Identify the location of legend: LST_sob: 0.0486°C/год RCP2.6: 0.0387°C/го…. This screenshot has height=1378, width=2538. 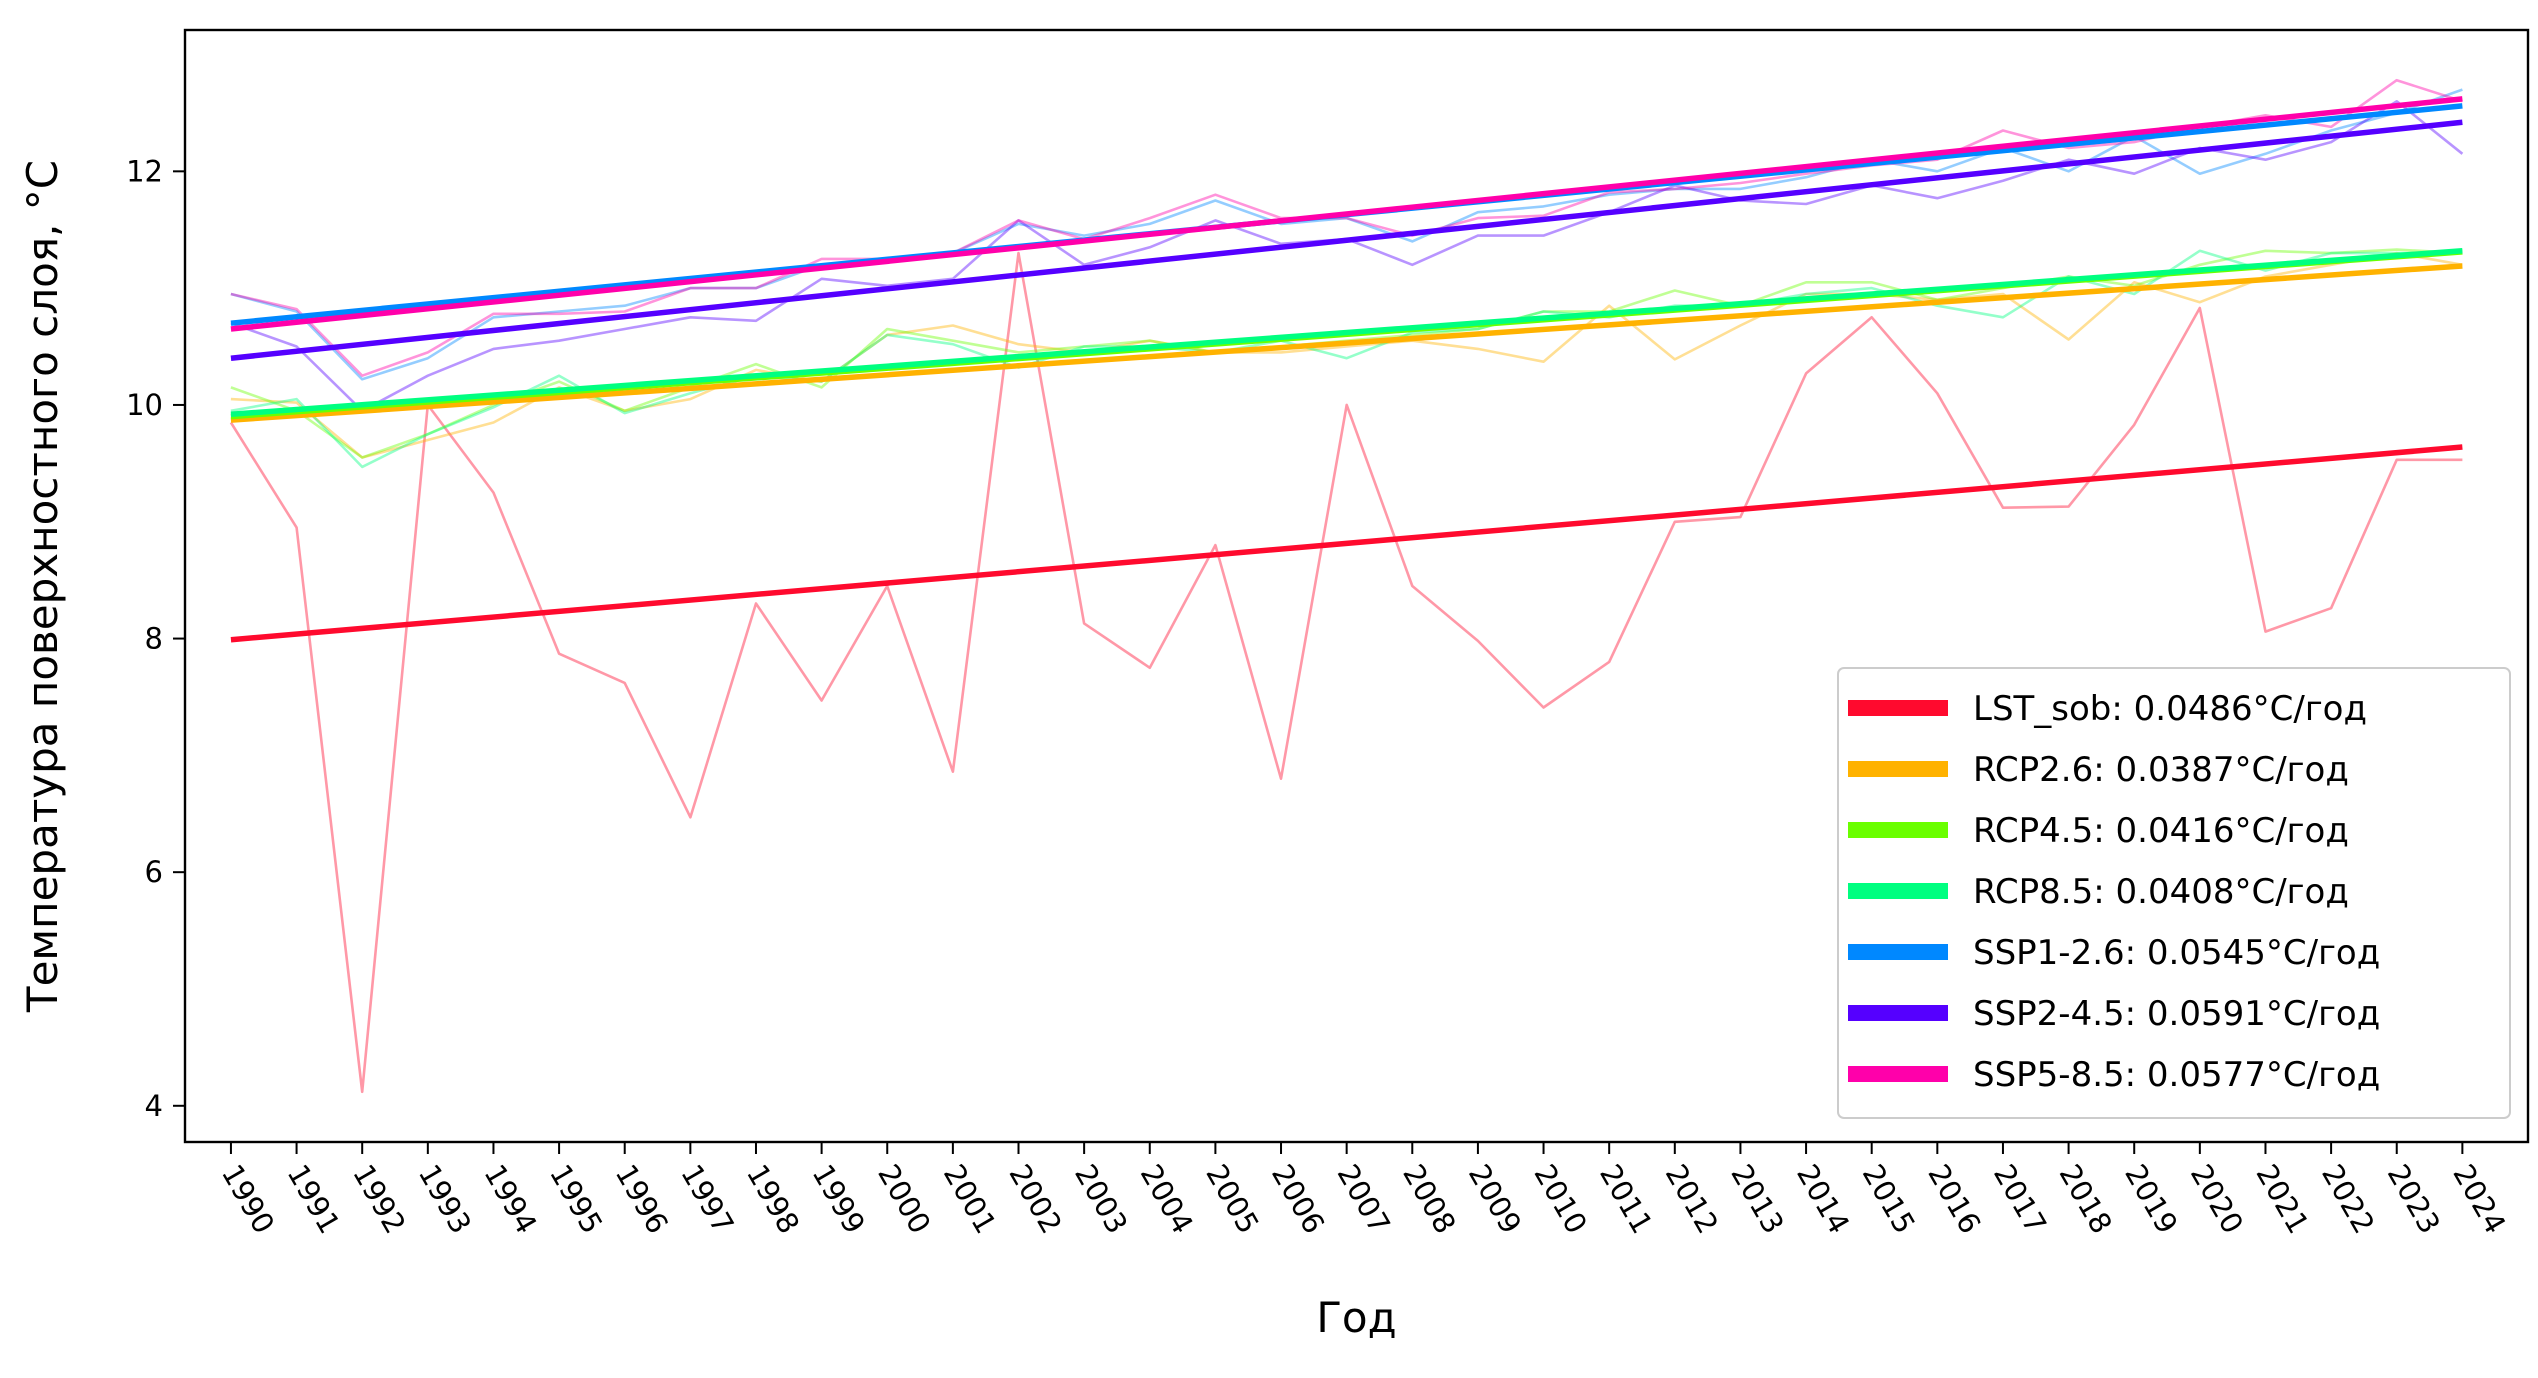
(2174, 893).